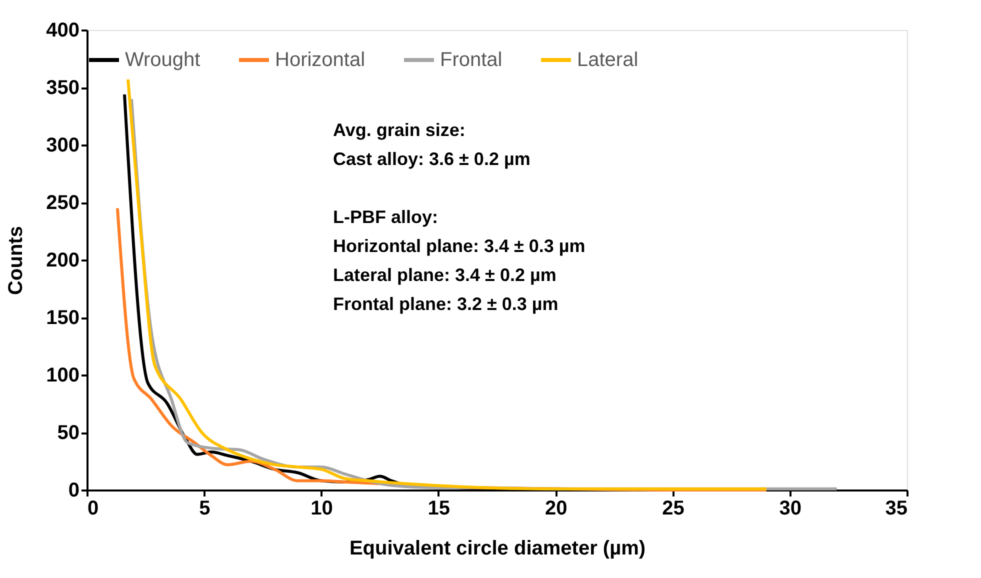 The width and height of the screenshot is (981, 578). Describe the element at coordinates (16, 260) in the screenshot. I see `y-axis-title: Counts` at that location.